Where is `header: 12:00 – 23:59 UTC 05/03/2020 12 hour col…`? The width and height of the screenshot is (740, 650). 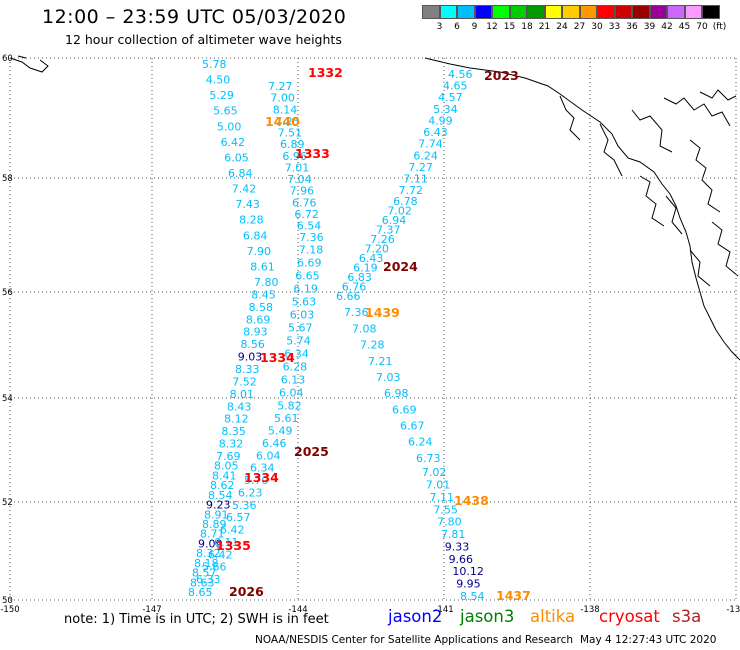
header: 12:00 – 23:59 UTC 05/03/2020 12 hour col… is located at coordinates (370, 28).